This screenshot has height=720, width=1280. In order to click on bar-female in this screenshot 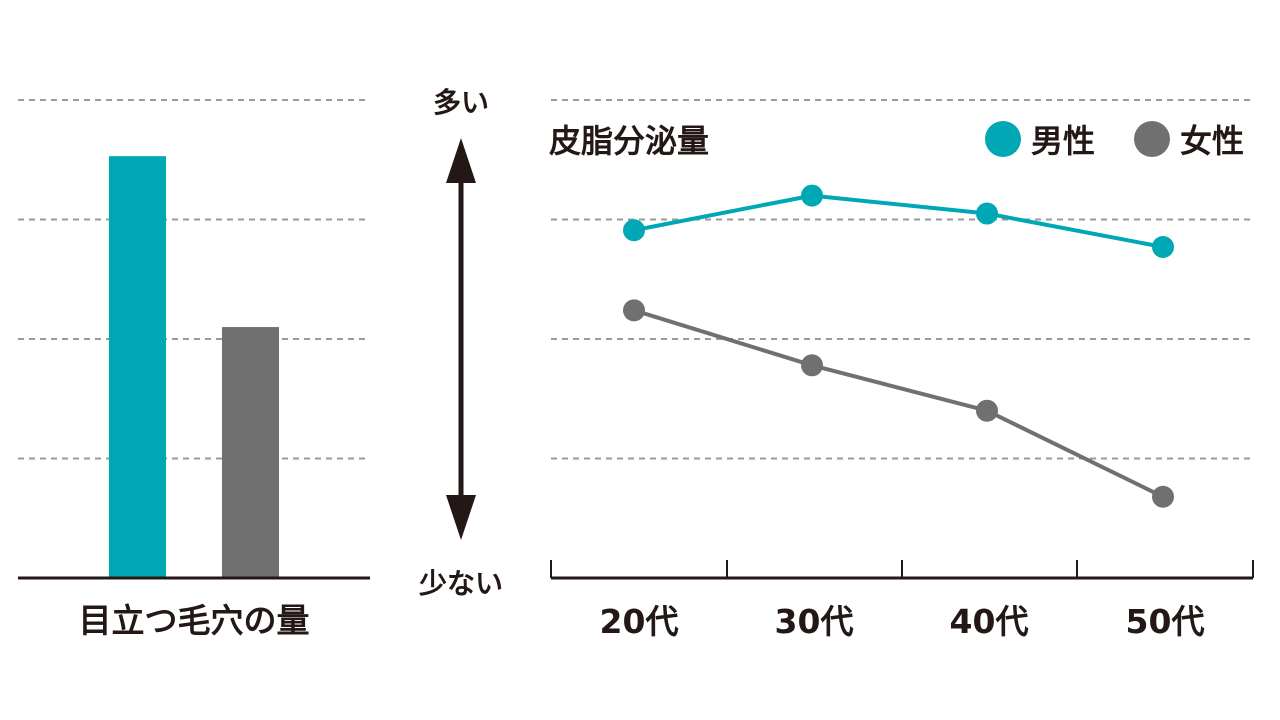, I will do `click(250, 452)`.